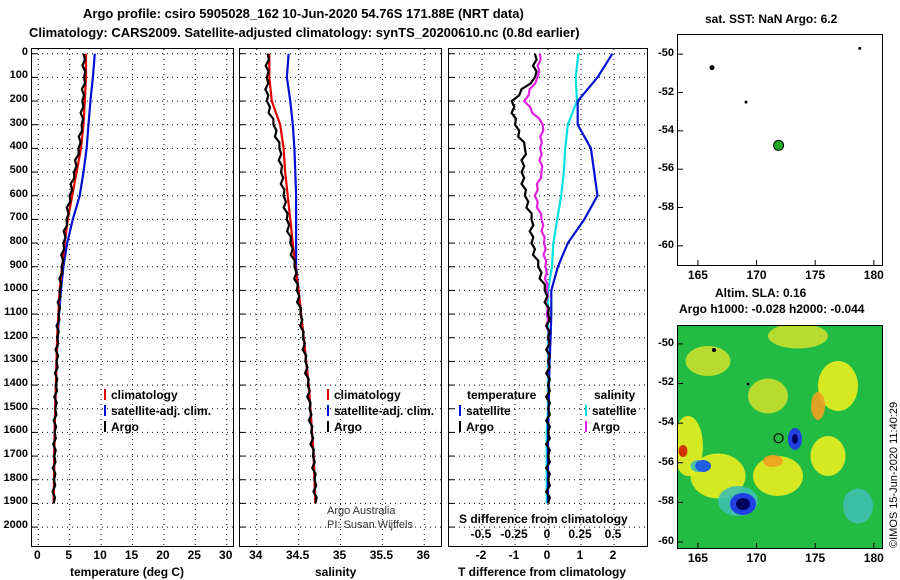  Describe the element at coordinates (611, 411) in the screenshot. I see `diff-legend-s-satellite: satellite` at that location.